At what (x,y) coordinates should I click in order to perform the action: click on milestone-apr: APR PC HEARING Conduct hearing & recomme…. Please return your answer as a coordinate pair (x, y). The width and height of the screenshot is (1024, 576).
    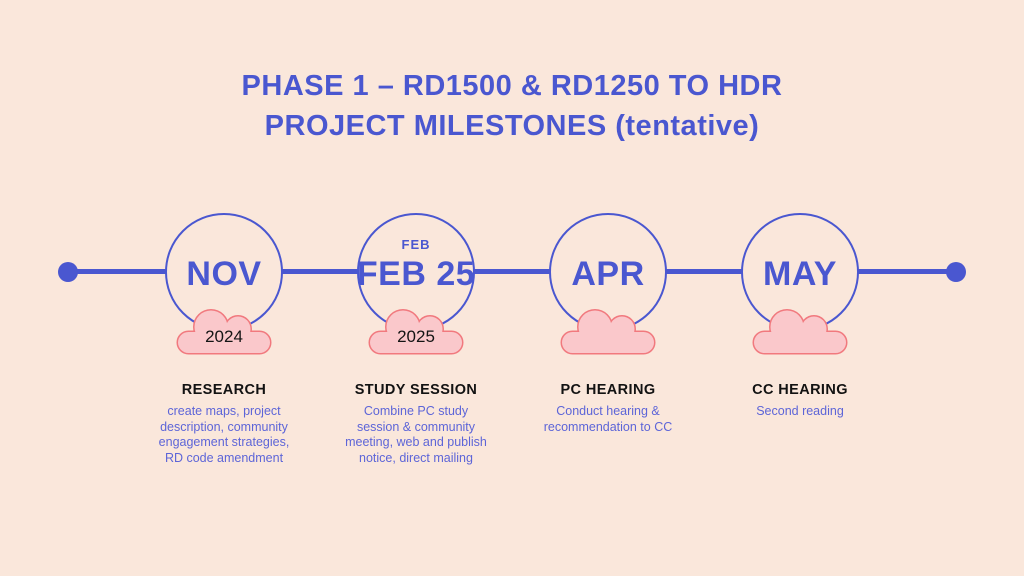
    Looking at the image, I should click on (608, 358).